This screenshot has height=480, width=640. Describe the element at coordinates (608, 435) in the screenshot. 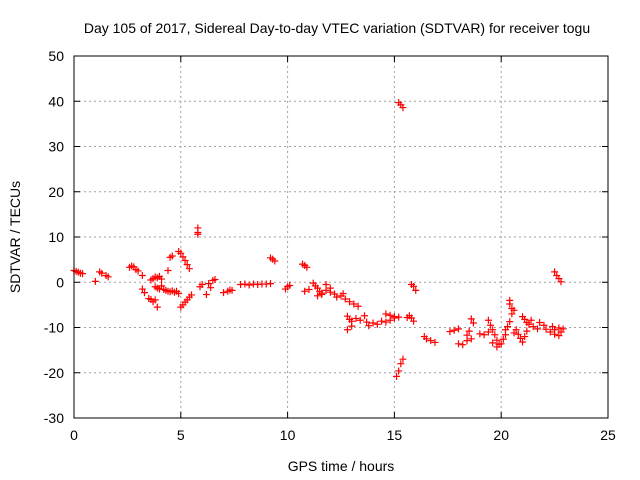

I see `x-tick-label: 25` at that location.